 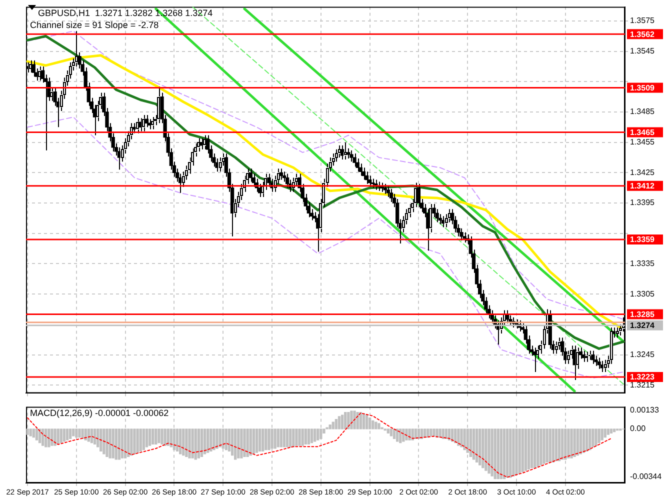 What do you see at coordinates (99, 413) in the screenshot?
I see `chart-title: MACD(12,26,9) -0.00001 -0.00062` at bounding box center [99, 413].